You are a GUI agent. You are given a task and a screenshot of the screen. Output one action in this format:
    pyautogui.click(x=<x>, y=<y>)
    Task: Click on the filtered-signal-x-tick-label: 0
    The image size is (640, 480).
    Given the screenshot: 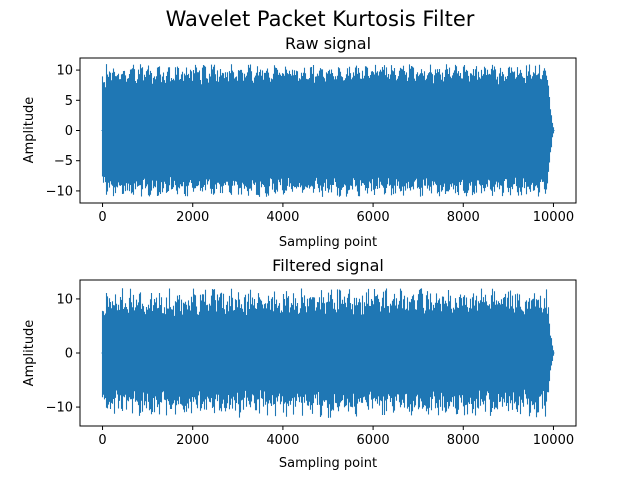 What is the action you would take?
    pyautogui.click(x=102, y=440)
    